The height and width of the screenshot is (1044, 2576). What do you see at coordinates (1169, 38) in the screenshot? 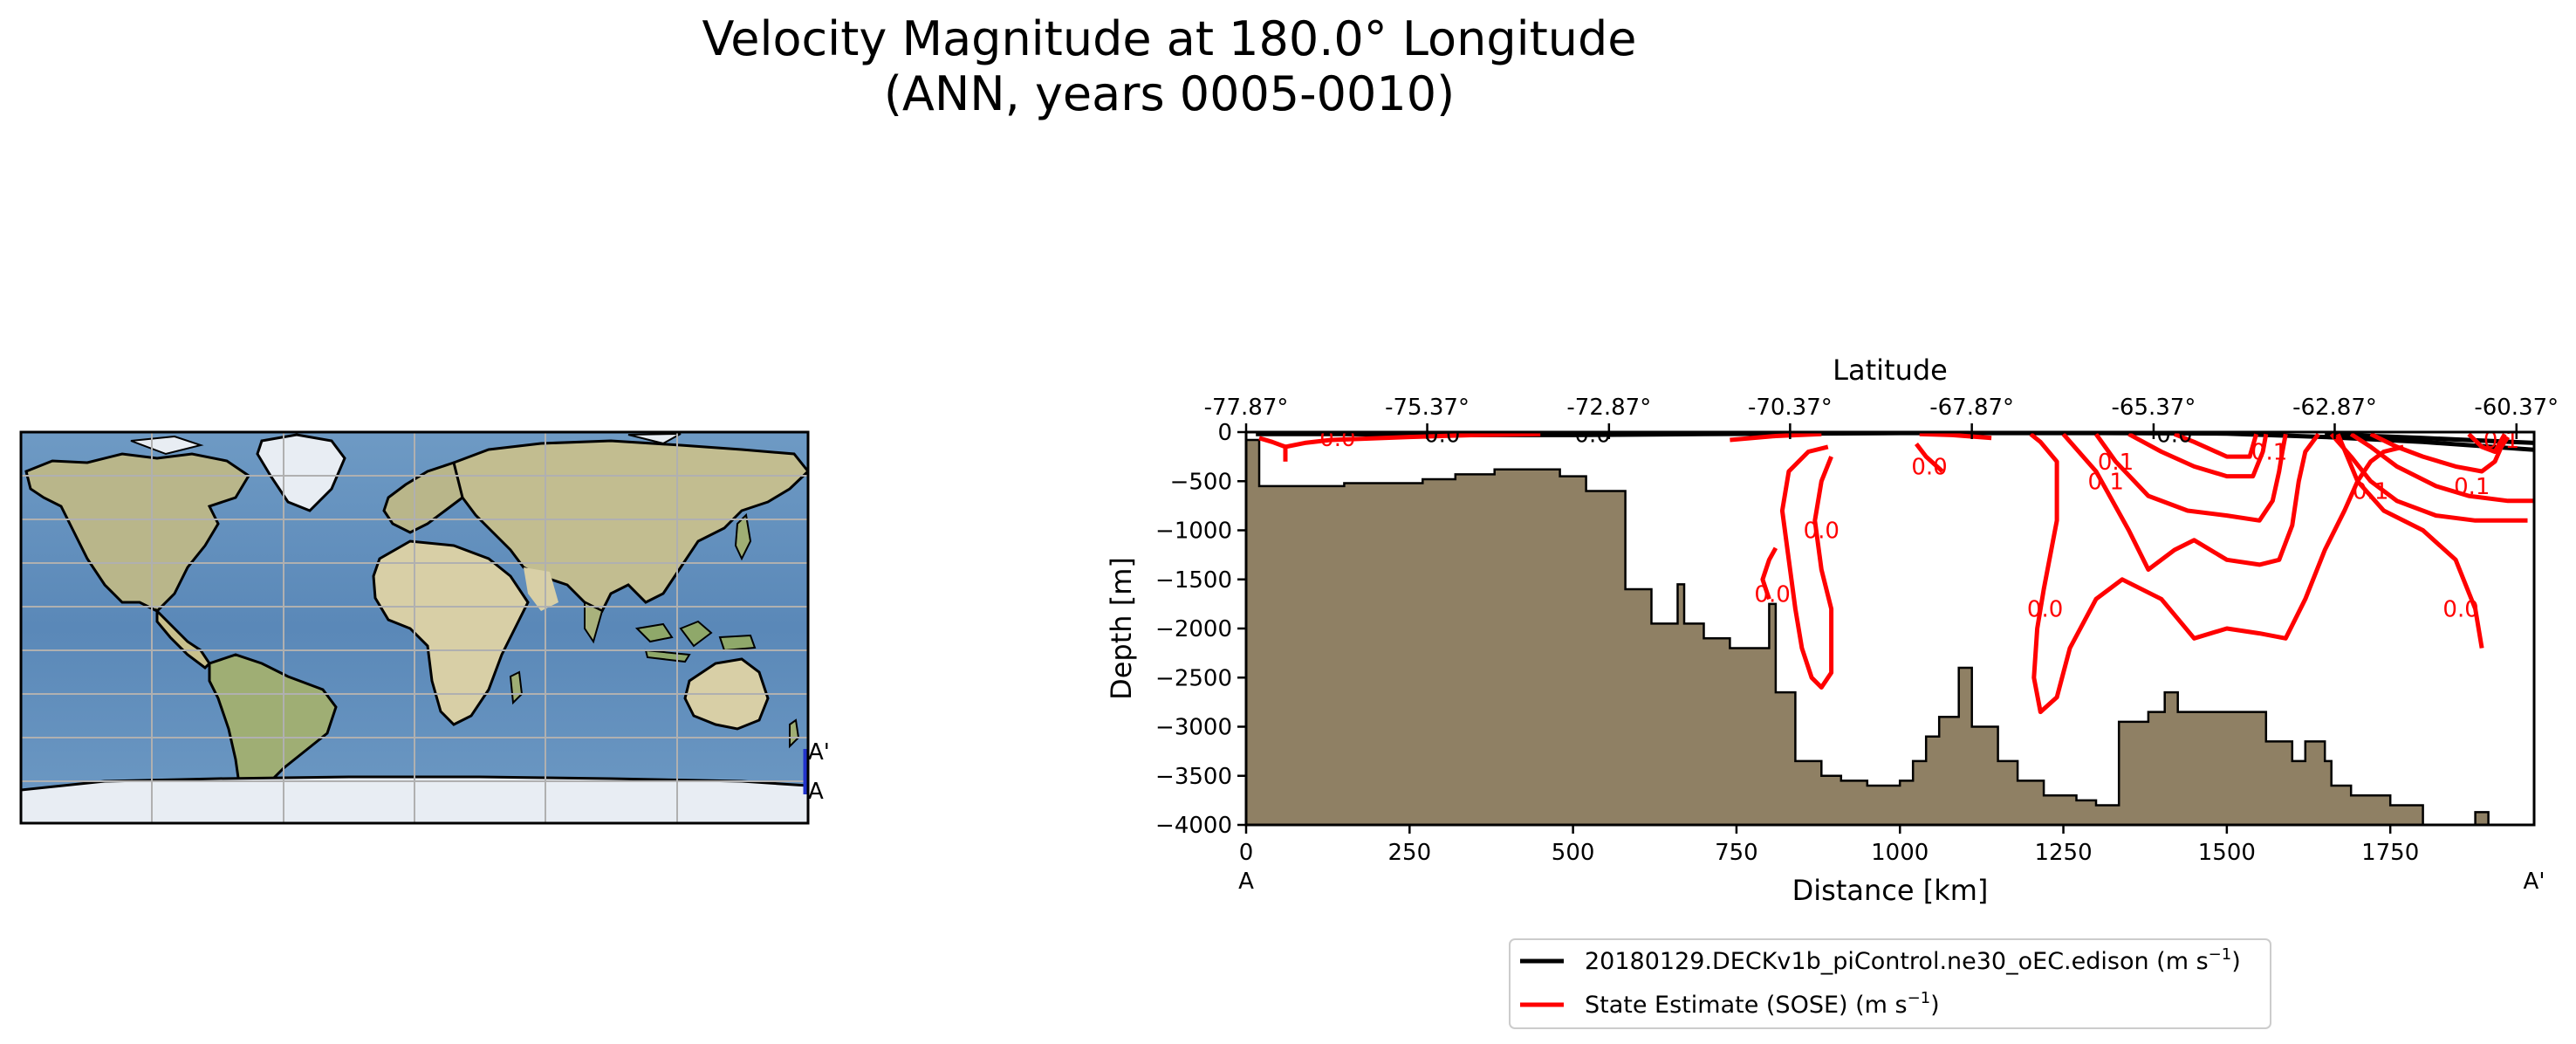
I see `figure-title-line-1: Velocity Magnitude at 180.0° Longitude` at bounding box center [1169, 38].